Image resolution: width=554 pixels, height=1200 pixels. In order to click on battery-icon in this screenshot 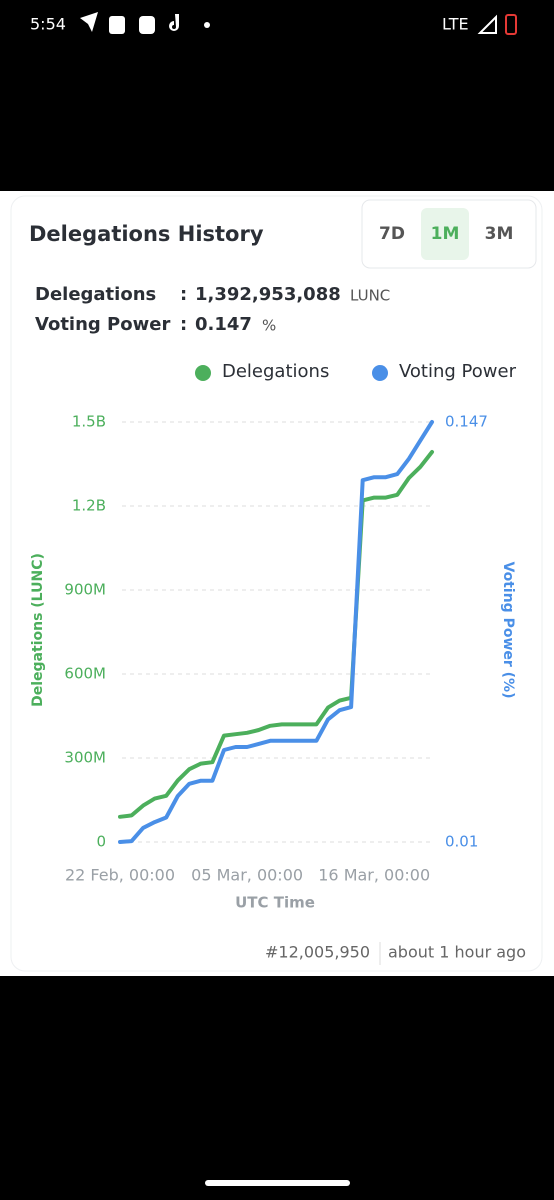, I will do `click(511, 24)`.